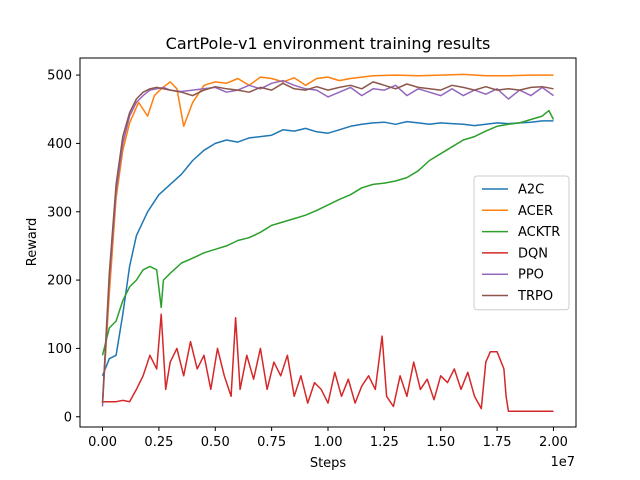 This screenshot has height=480, width=640. Describe the element at coordinates (328, 463) in the screenshot. I see `x-axis-label: Steps` at that location.